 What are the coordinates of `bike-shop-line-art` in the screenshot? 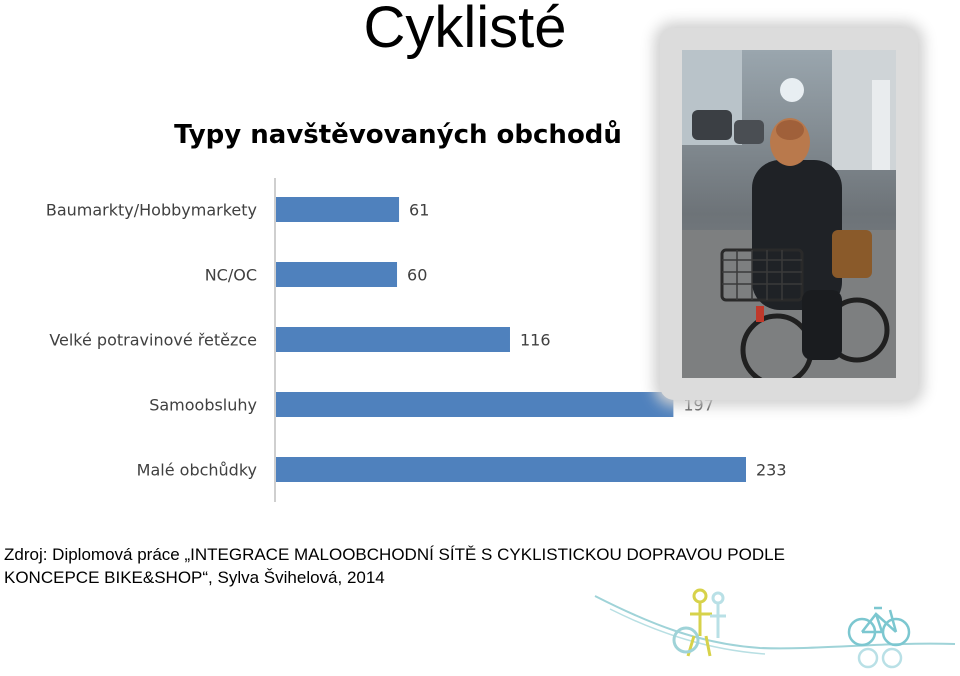 It's located at (775, 628).